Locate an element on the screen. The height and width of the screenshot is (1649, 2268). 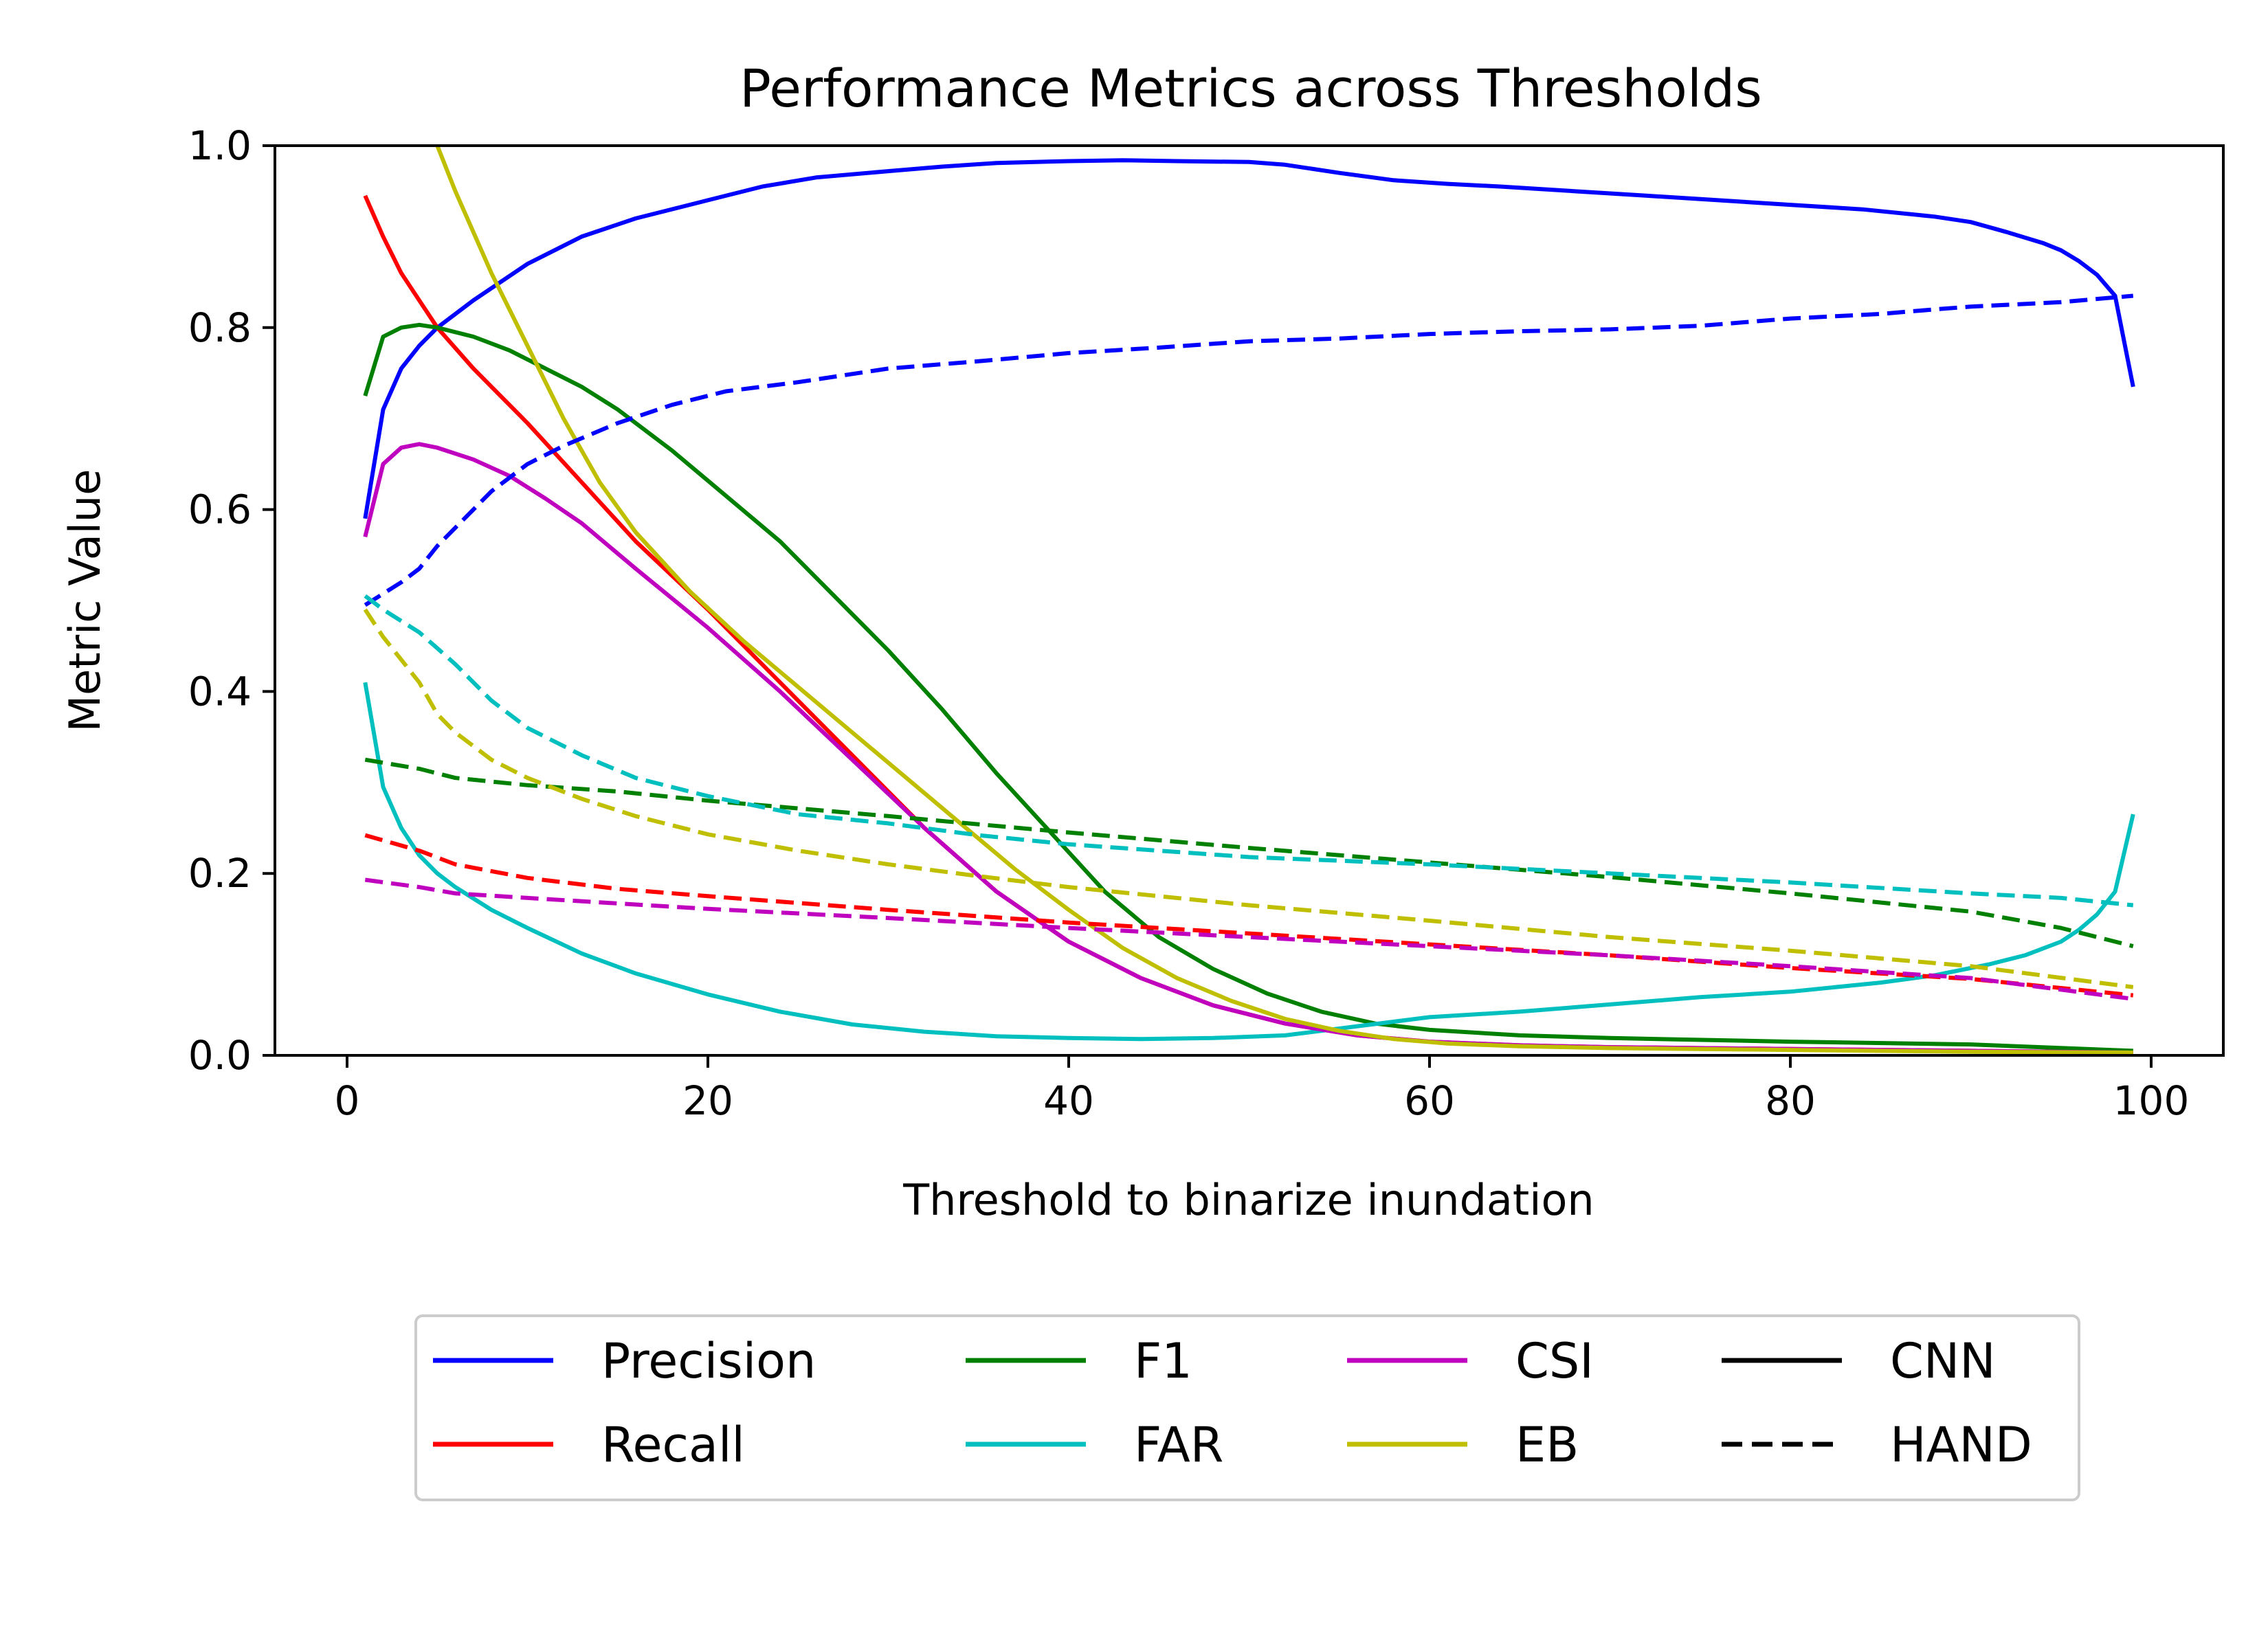
y-tick-label: 0.8 is located at coordinates (220, 327).